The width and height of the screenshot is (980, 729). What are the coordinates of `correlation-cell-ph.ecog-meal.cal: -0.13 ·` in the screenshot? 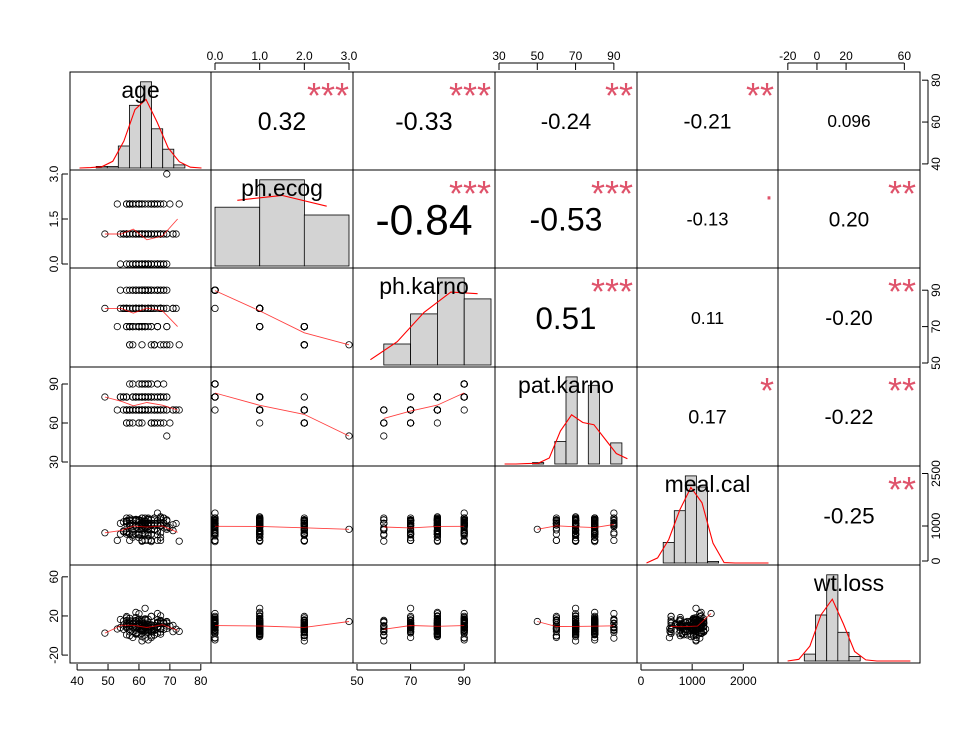 It's located at (730, 205).